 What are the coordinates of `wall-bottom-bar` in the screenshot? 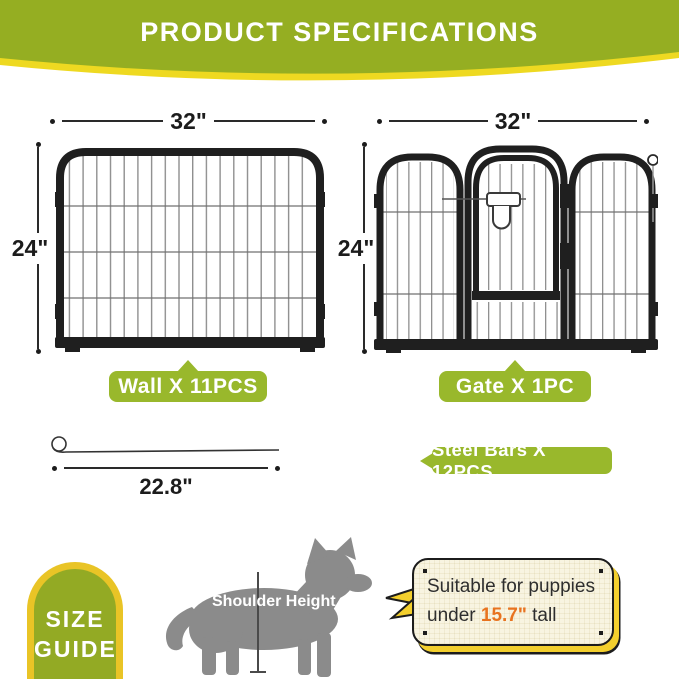 It's located at (190, 342).